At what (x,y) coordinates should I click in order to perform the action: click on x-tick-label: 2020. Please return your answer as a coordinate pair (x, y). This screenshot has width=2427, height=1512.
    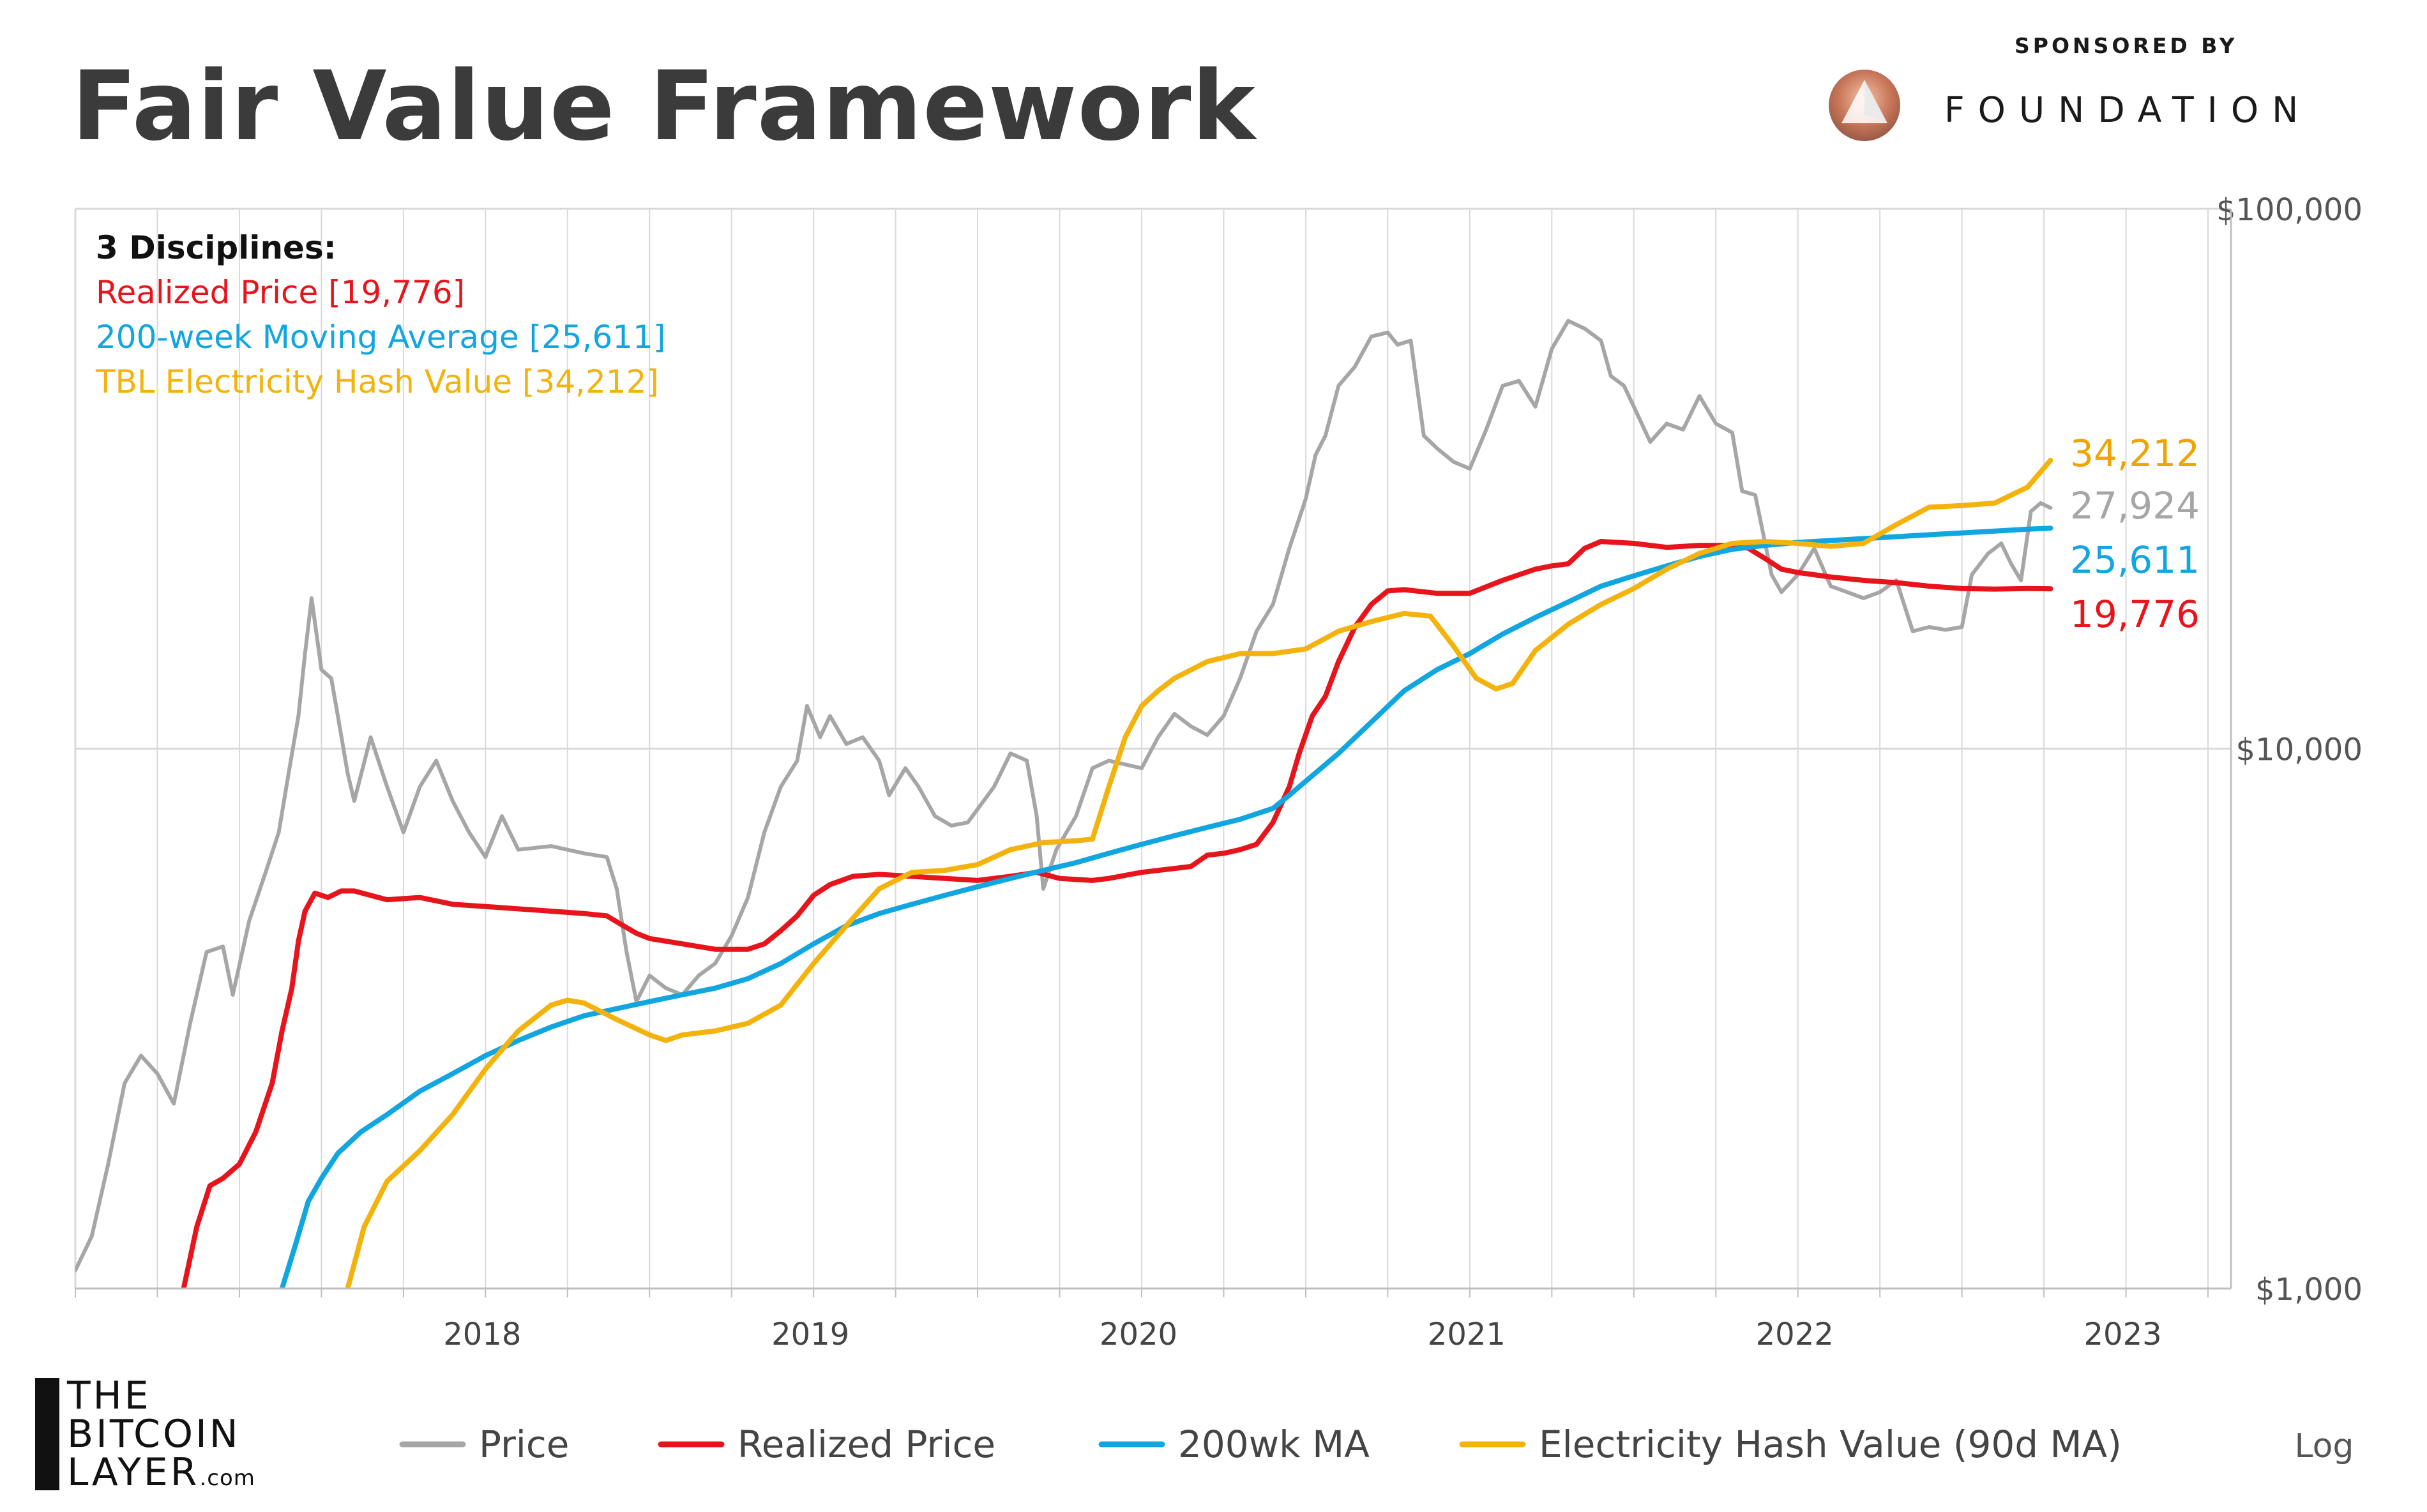
    Looking at the image, I should click on (1139, 1334).